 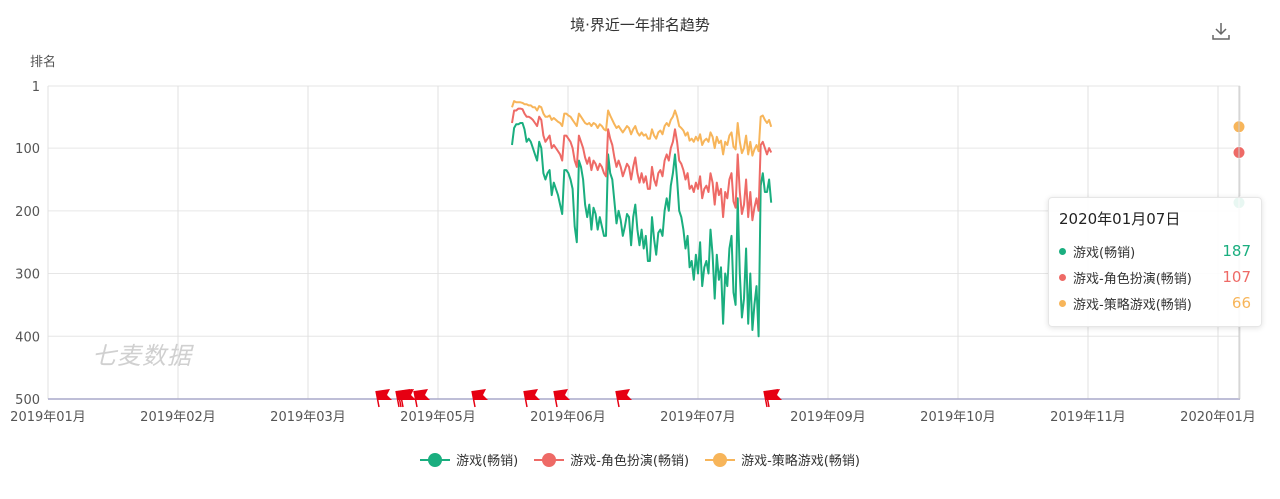 What do you see at coordinates (308, 417) in the screenshot?
I see `x-tick-label: 2019年03月` at bounding box center [308, 417].